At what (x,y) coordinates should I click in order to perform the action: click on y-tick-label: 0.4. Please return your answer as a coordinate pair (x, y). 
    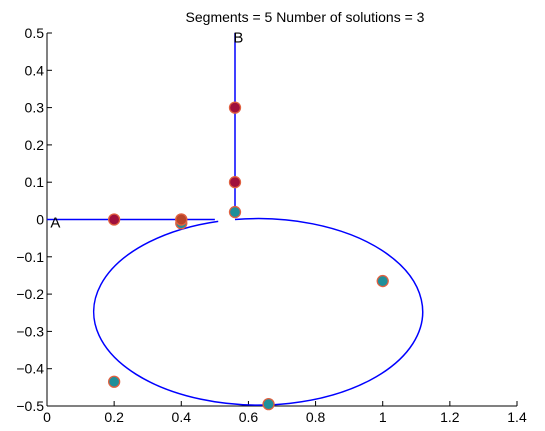
    Looking at the image, I should click on (35, 70).